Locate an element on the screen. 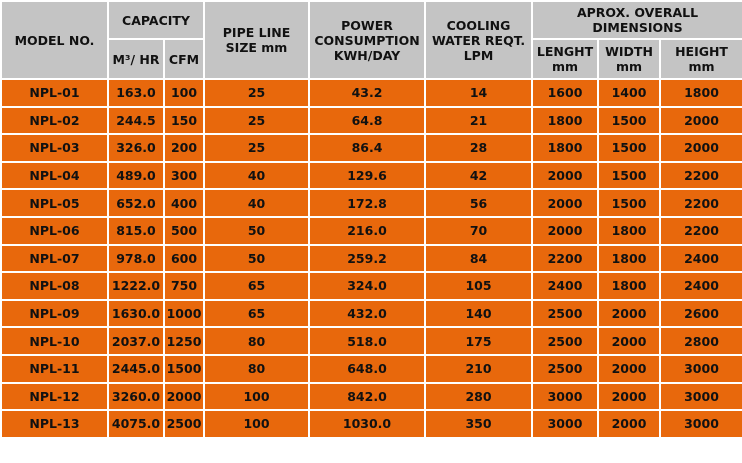 This screenshot has width=742, height=463. header-capacity-cfm: CFM is located at coordinates (184, 59).